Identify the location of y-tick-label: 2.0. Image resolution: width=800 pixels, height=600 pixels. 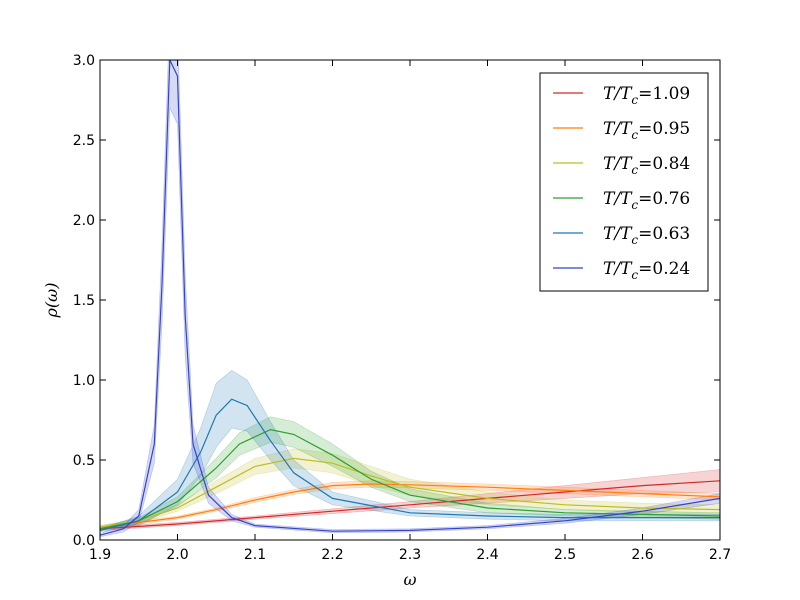
(84, 221).